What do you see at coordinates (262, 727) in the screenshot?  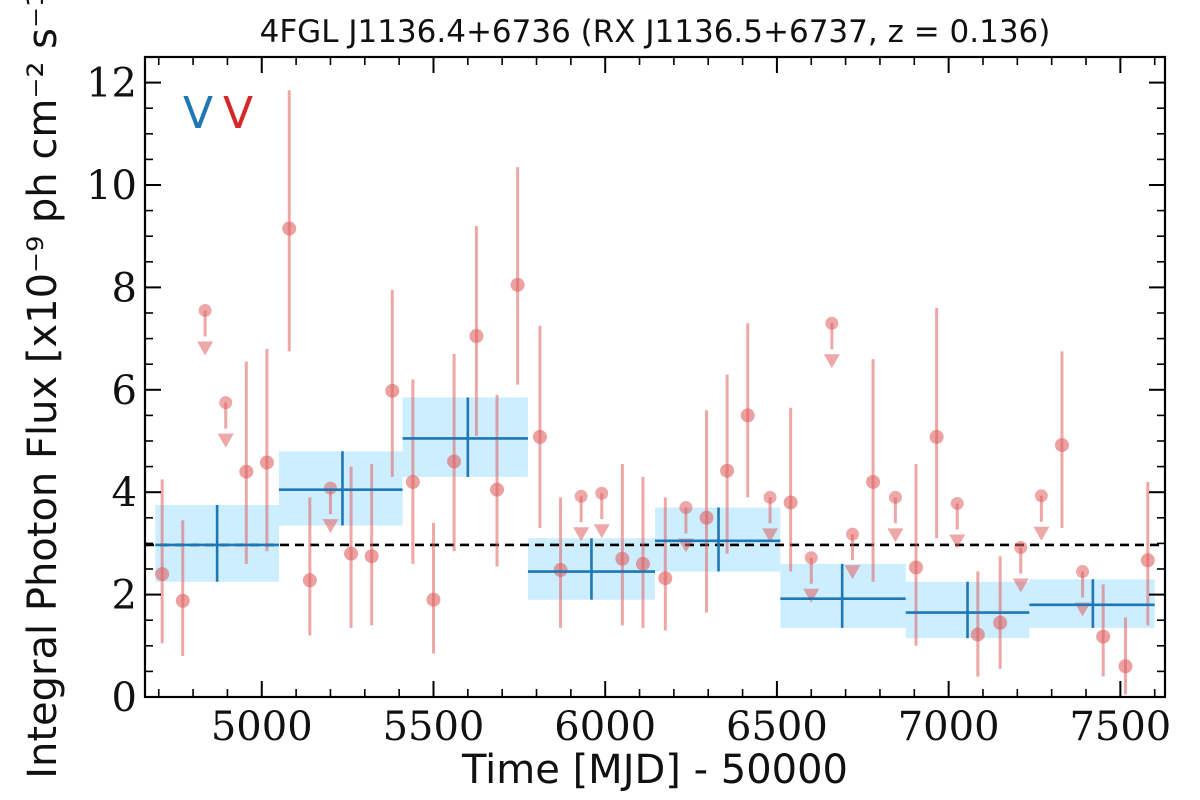 I see `x-tick-label: 5000` at bounding box center [262, 727].